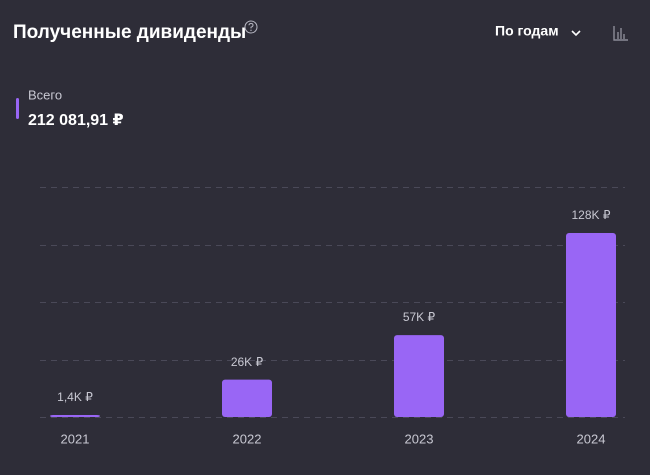 This screenshot has width=650, height=475. I want to click on period-dropdown: По годам, so click(538, 31).